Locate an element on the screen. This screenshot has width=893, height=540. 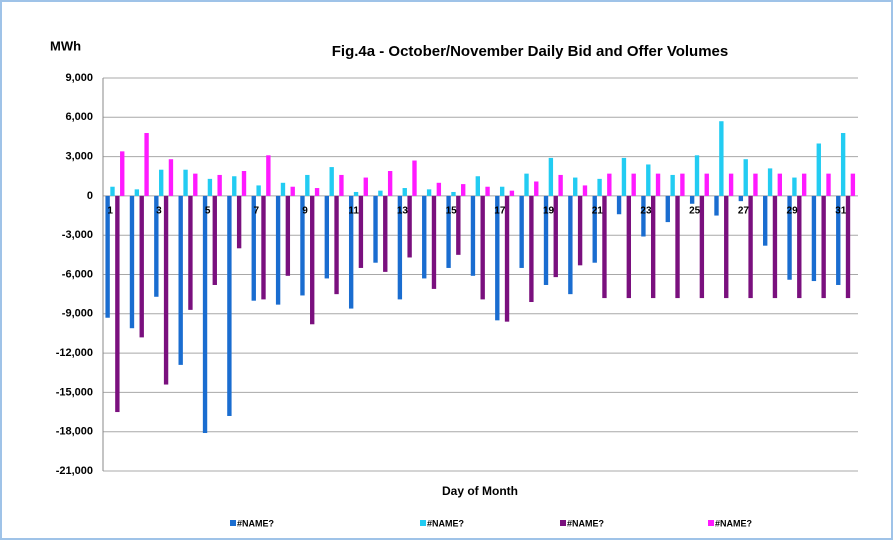
x-tick-label: 7 is located at coordinates (257, 211).